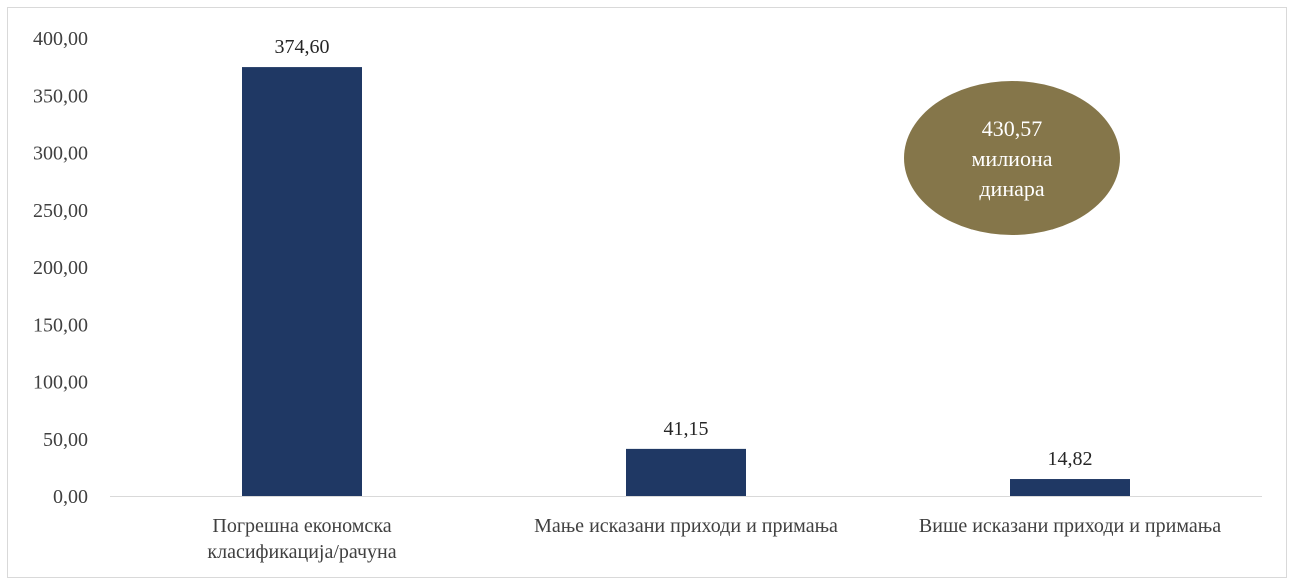  Describe the element at coordinates (302, 47) in the screenshot. I see `bar-value-label: 374,60` at that location.